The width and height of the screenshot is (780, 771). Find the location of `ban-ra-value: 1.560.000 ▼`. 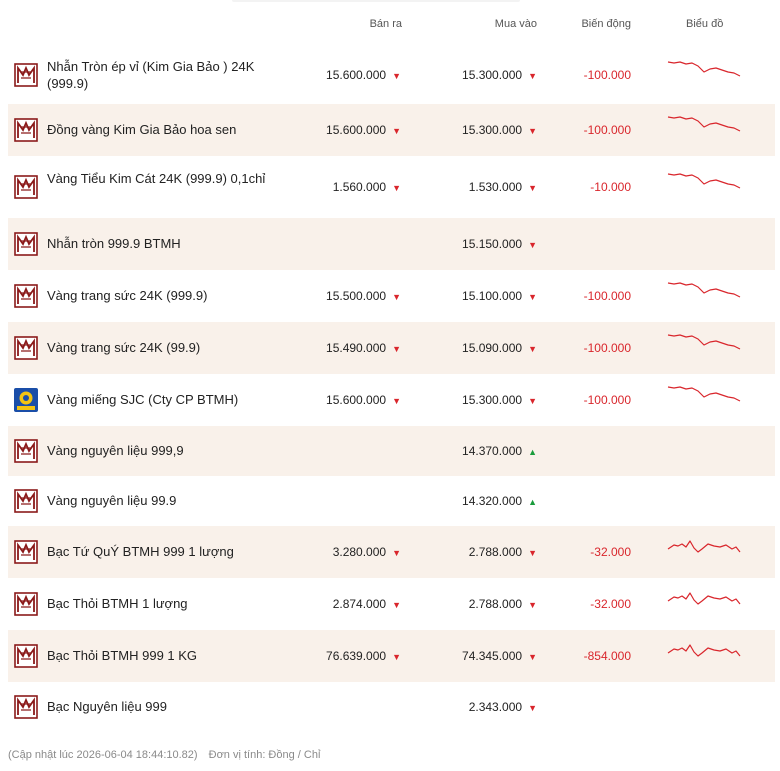

ban-ra-value: 1.560.000 ▼ is located at coordinates (367, 187).